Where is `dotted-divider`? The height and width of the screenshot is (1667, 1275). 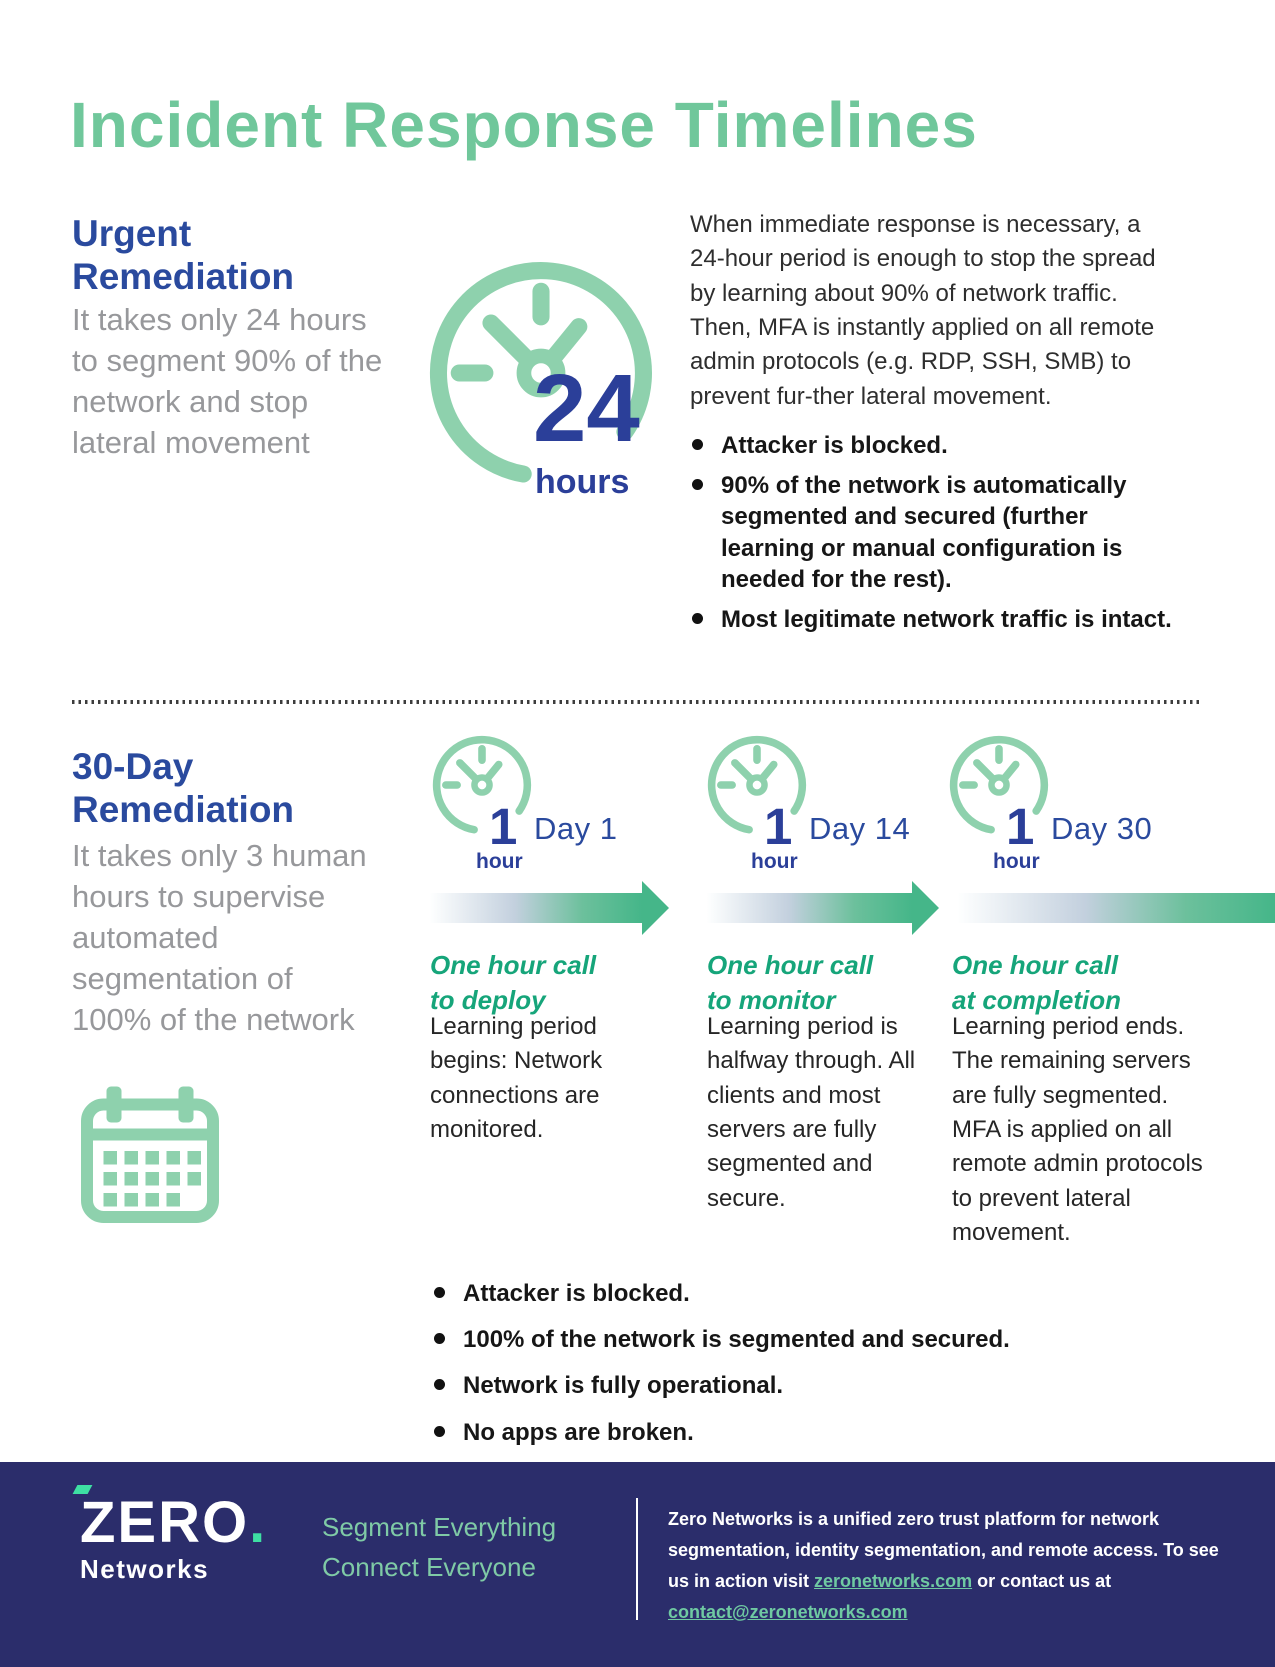 dotted-divider is located at coordinates (637, 702).